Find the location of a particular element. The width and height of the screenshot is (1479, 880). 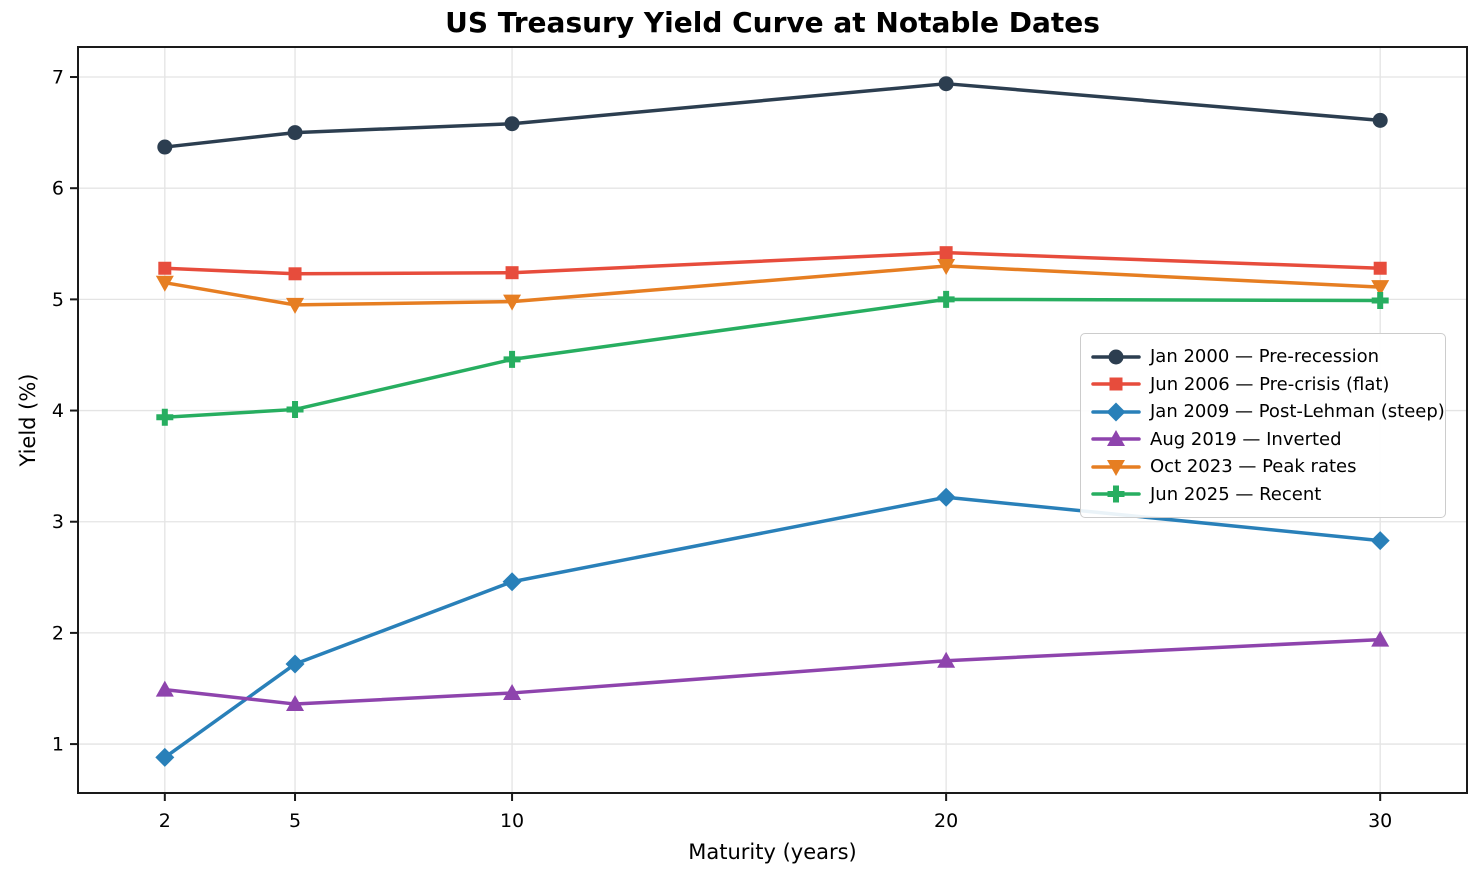

legend-item: Aug 2019 — Inverted is located at coordinates (1263, 440).